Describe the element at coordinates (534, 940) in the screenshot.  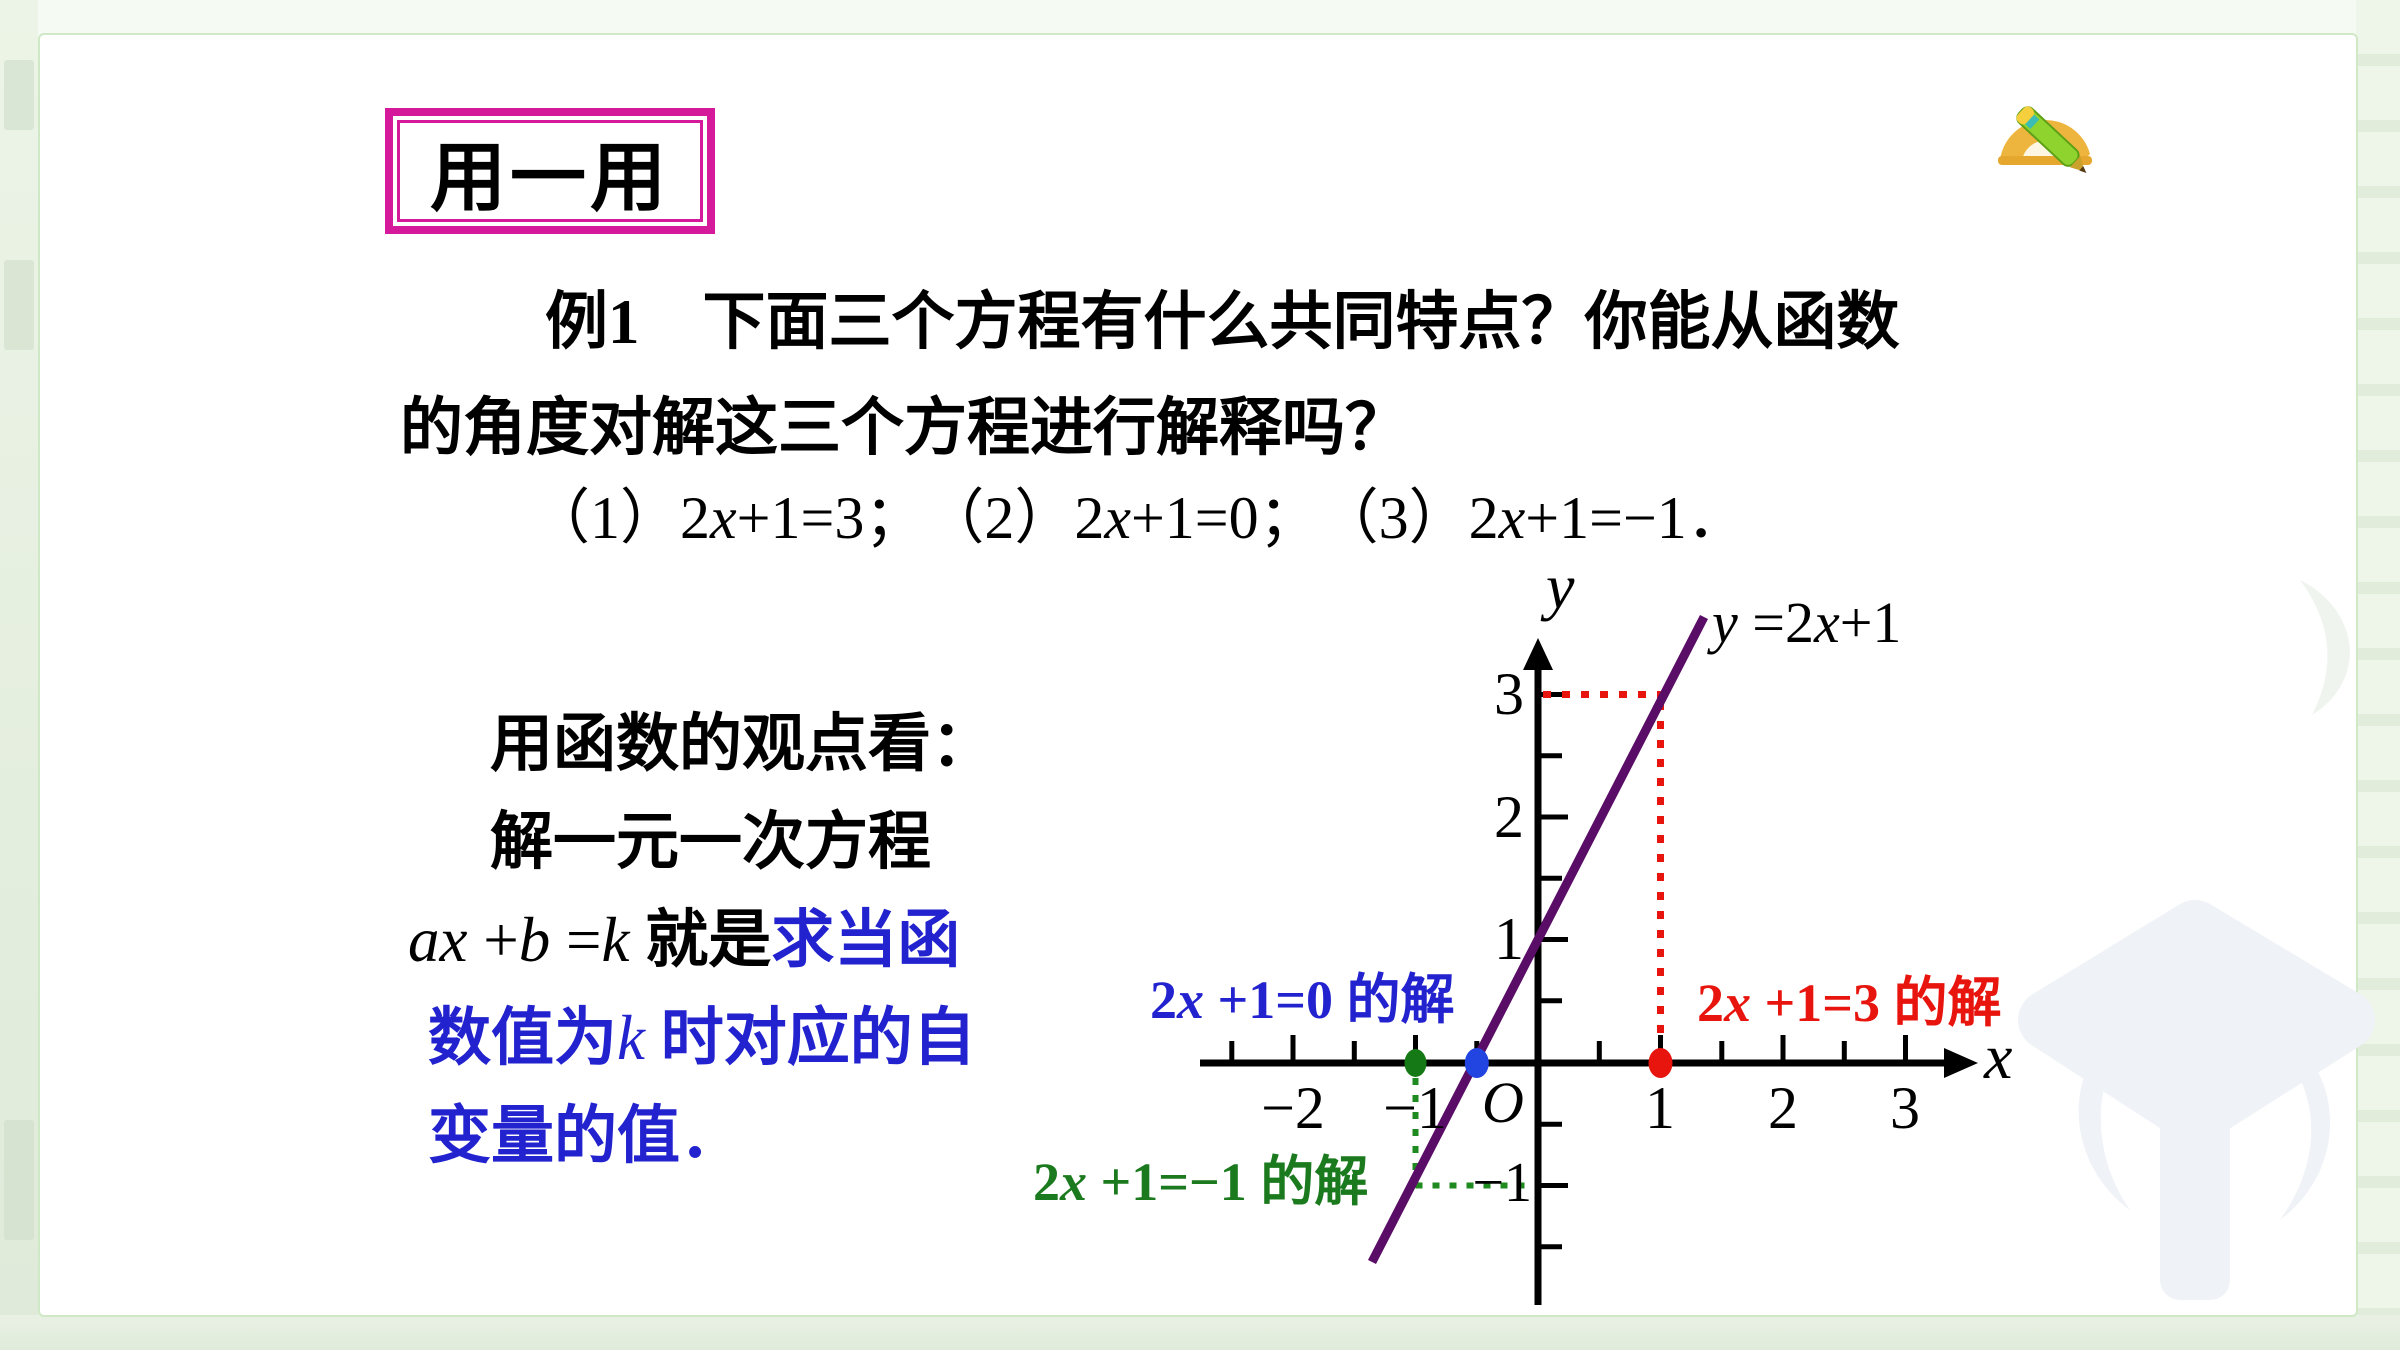
I see `math-b: b` at that location.